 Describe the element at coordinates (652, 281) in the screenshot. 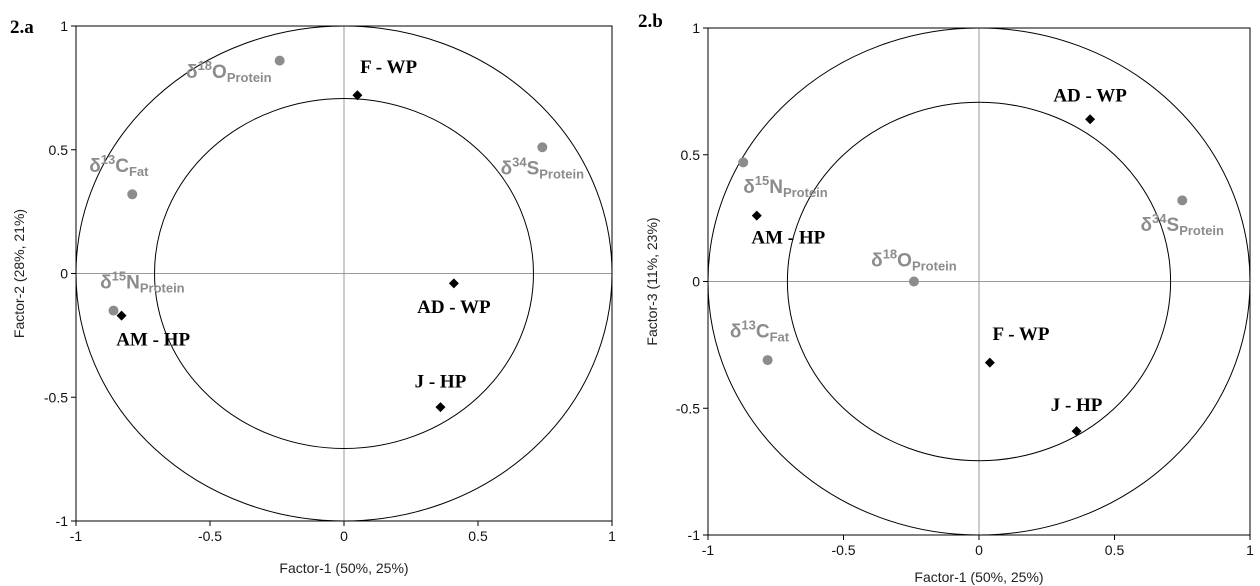

I see `y-axis-label: Factor-3 (11%, 23%)` at that location.